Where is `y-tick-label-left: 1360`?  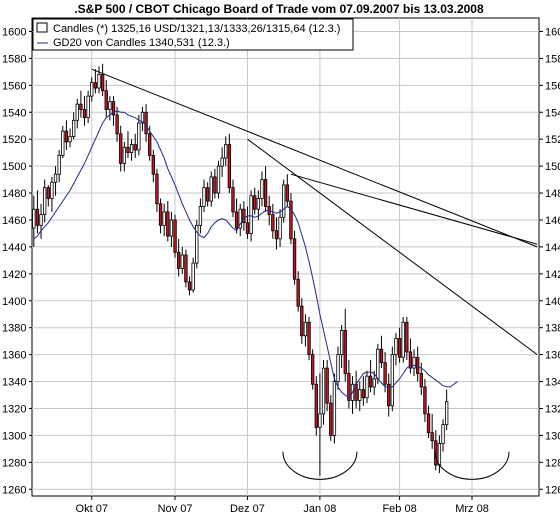 y-tick-label-left: 1360 is located at coordinates (14, 356).